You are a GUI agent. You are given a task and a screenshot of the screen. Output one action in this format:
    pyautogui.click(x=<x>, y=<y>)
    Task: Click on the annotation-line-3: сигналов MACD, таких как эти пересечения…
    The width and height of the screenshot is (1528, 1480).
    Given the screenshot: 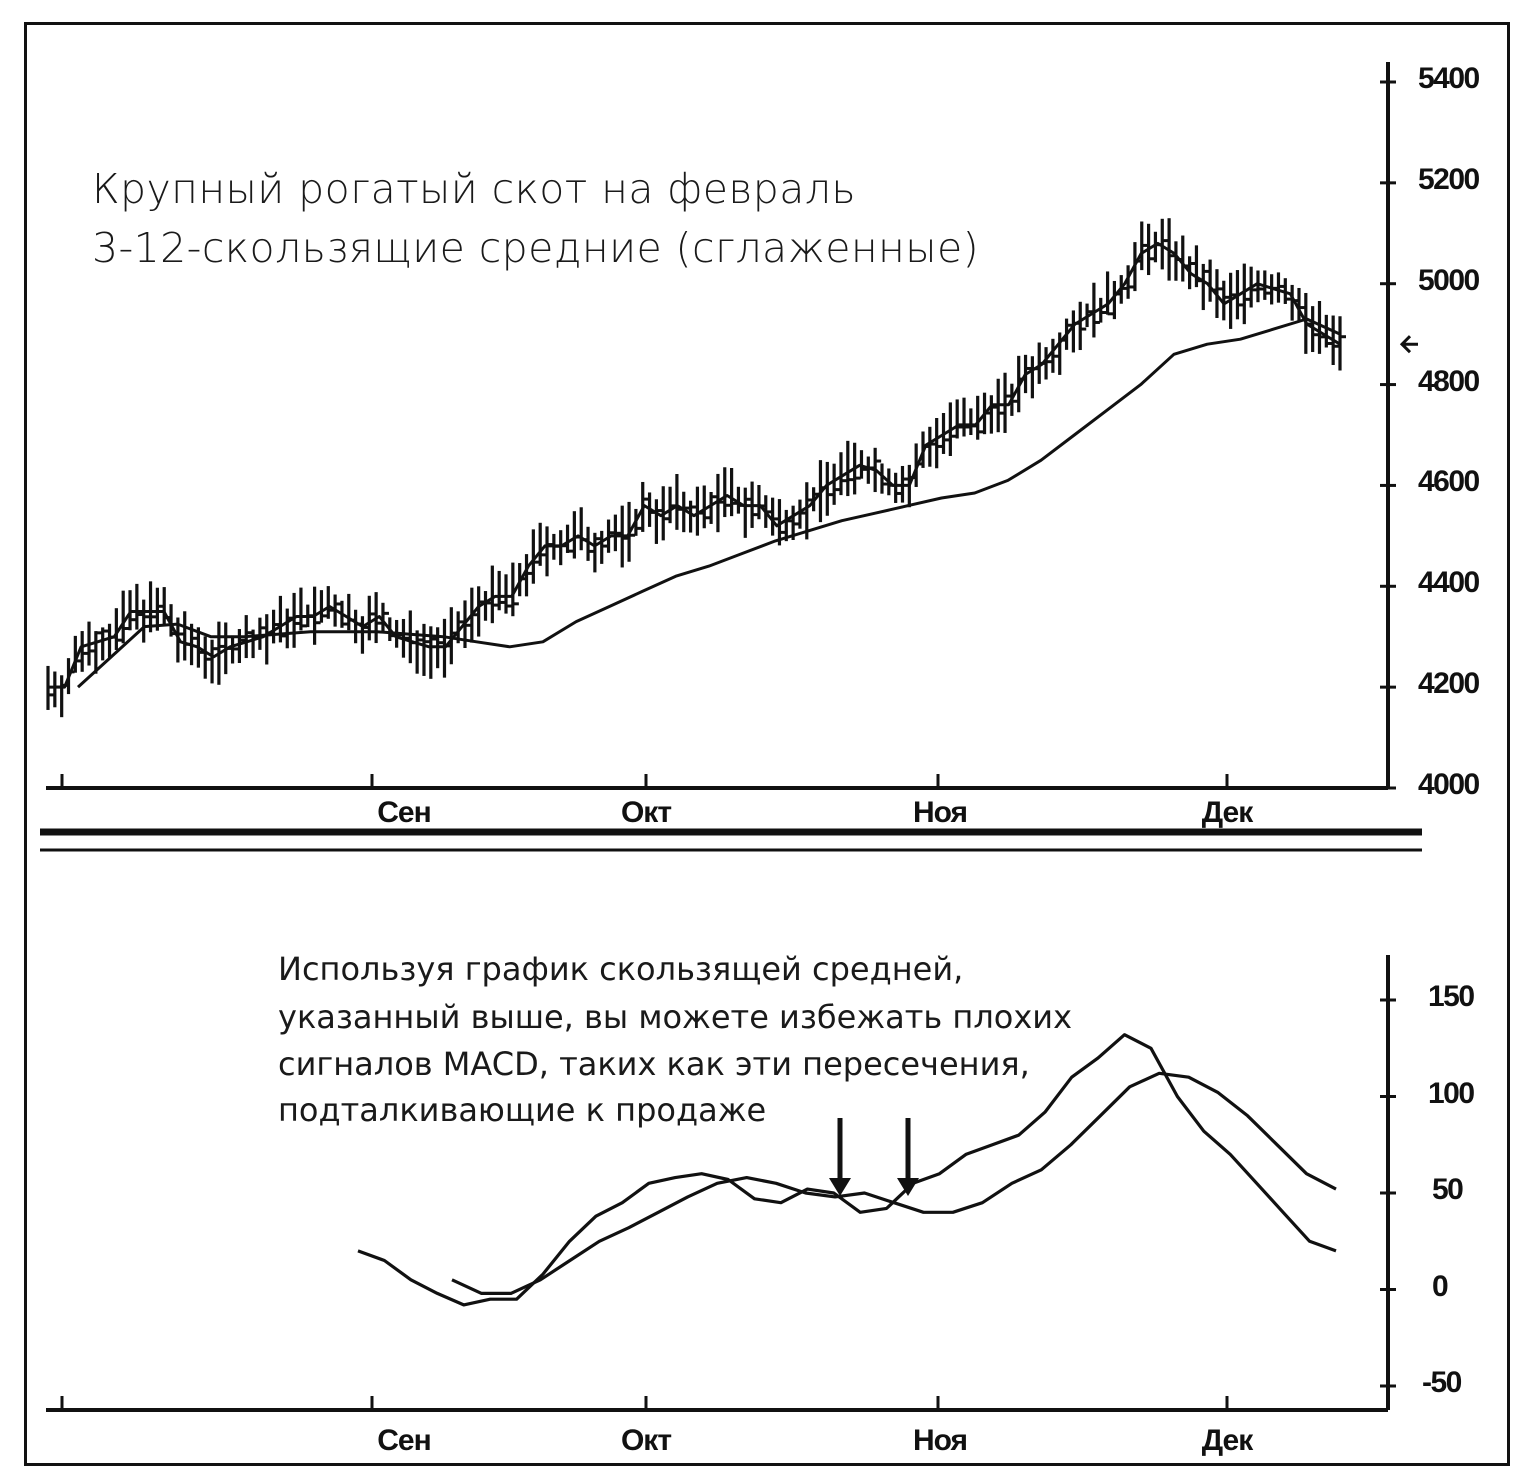 What is the action you would take?
    pyautogui.click(x=654, y=1064)
    